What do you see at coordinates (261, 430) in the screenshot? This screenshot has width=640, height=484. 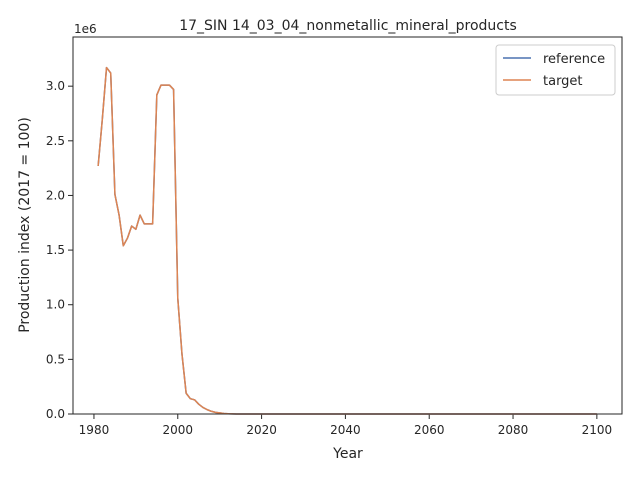 I see `x-tick-label: 2020` at bounding box center [261, 430].